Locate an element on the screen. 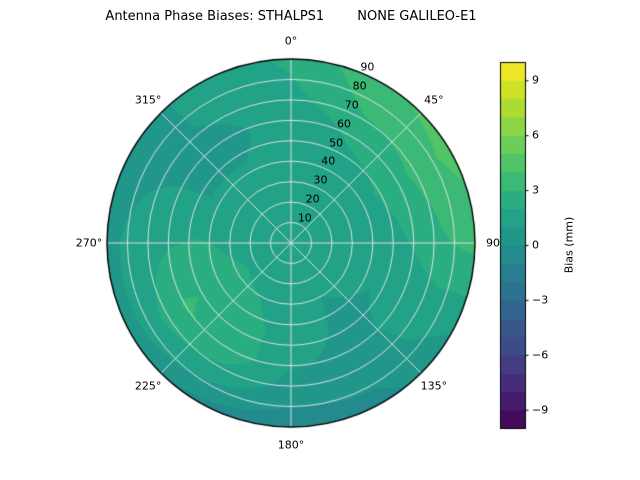 Image resolution: width=640 pixels, height=480 pixels. colorbar-axis-label: Bias (mm) is located at coordinates (569, 245).